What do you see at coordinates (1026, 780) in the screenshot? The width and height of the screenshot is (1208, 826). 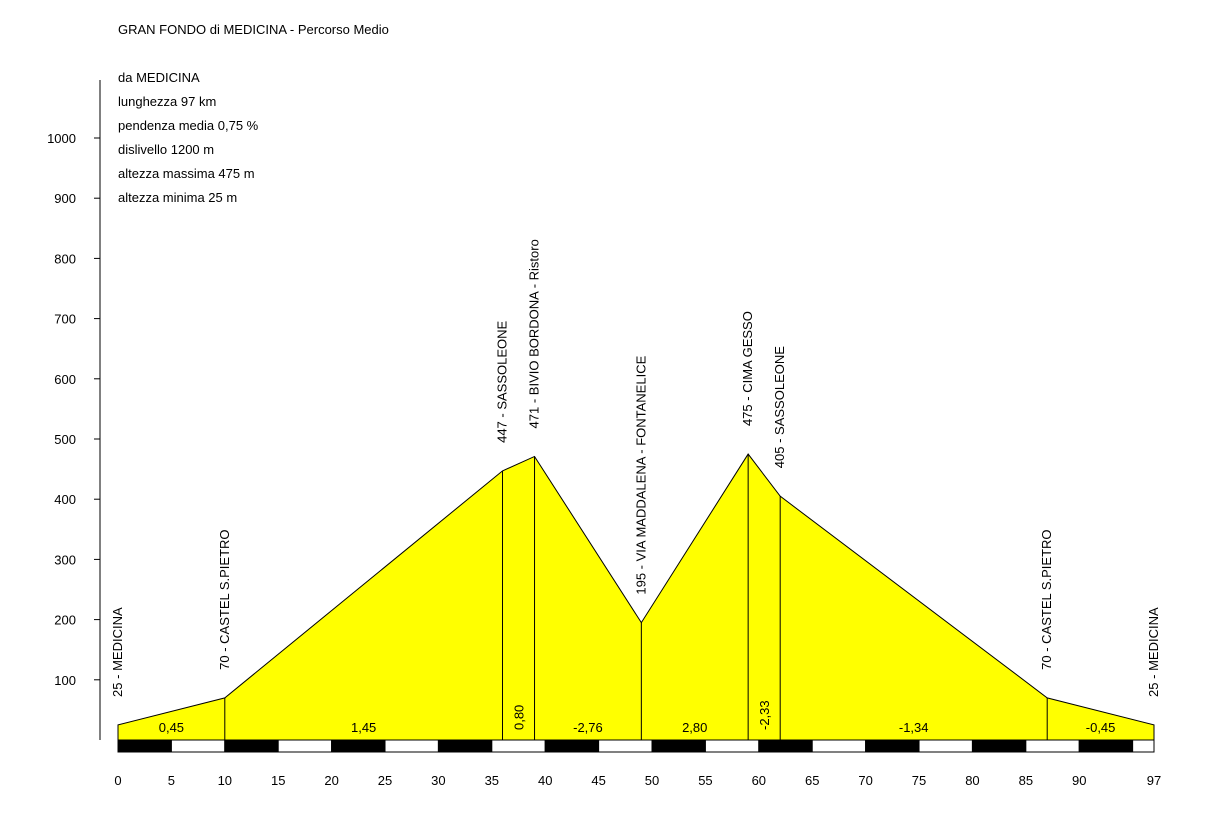 I see `x-tick-label: 85` at bounding box center [1026, 780].